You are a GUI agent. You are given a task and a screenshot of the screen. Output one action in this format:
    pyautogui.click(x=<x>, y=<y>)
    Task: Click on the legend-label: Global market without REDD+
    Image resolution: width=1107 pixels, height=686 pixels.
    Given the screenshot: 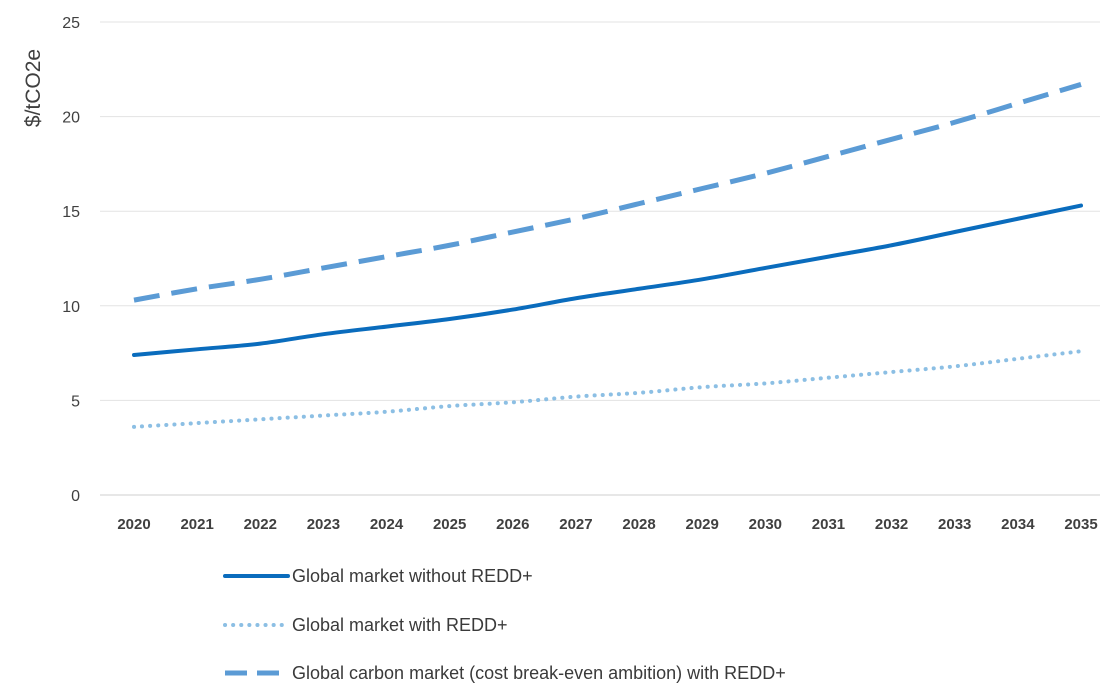 What is the action you would take?
    pyautogui.click(x=412, y=576)
    